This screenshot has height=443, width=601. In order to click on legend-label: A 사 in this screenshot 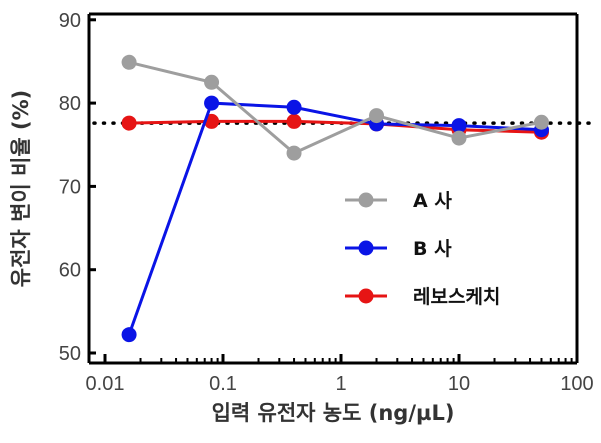, I will do `click(432, 201)`.